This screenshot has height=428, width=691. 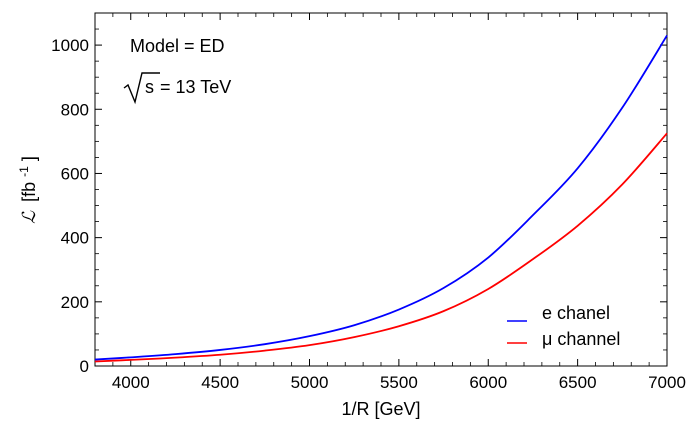 I want to click on y-tick-label: 0, so click(x=84, y=366).